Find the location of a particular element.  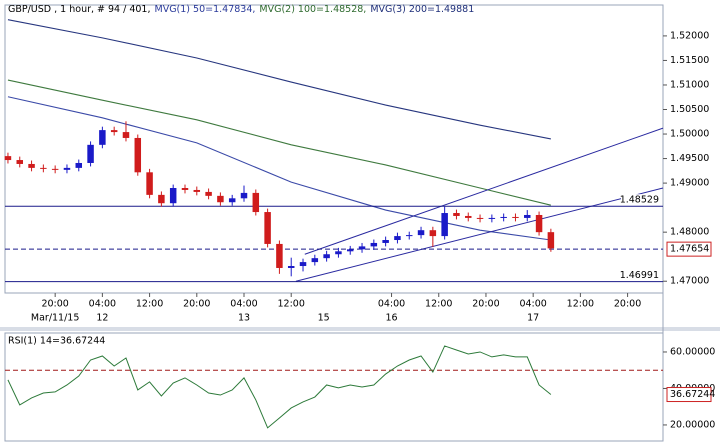

y-tick-label: 1.49500 is located at coordinates (689, 158).